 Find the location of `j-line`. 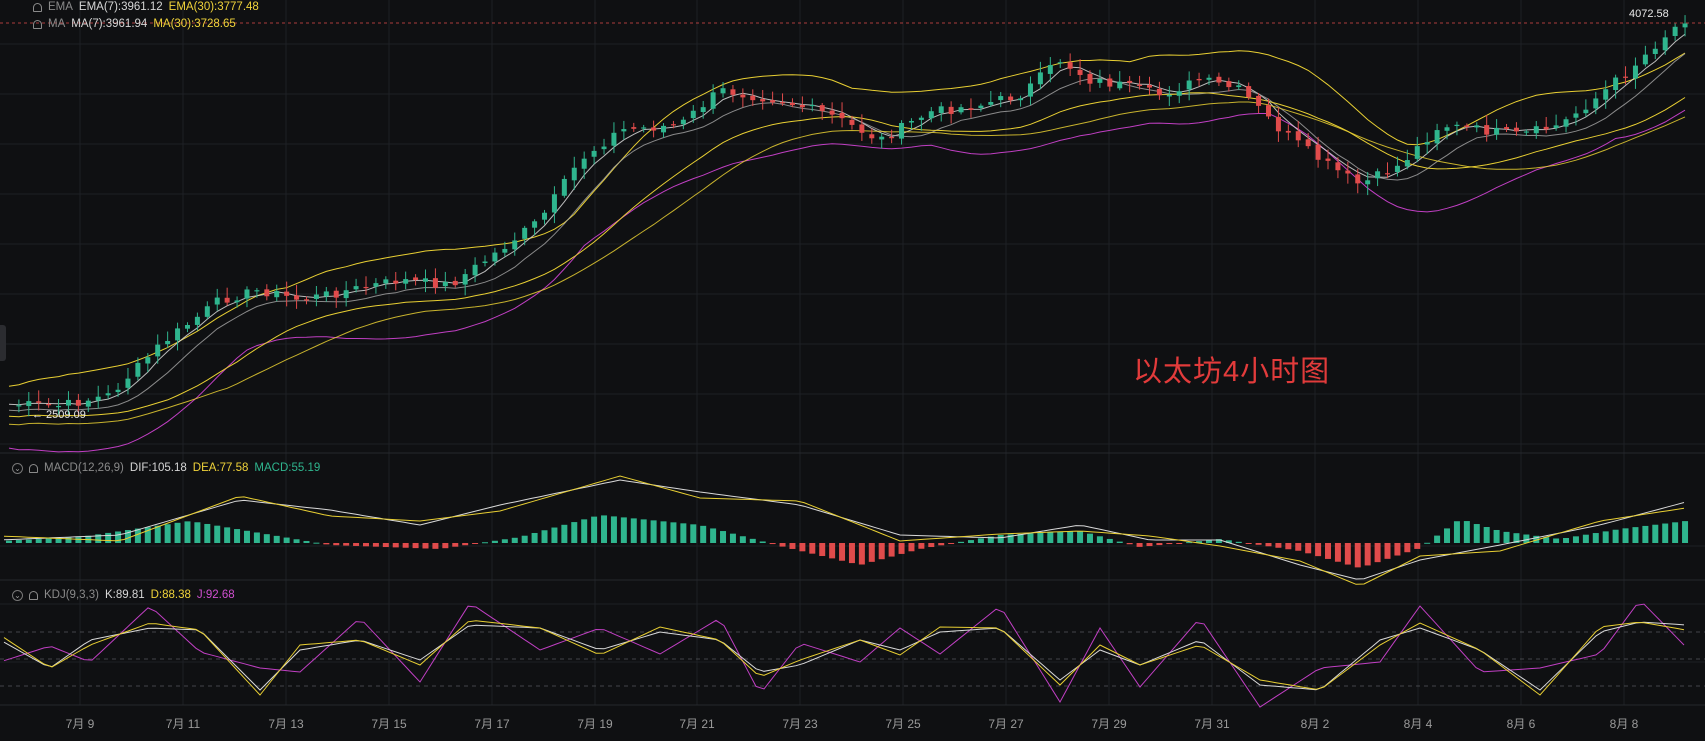

j-line is located at coordinates (844, 655).